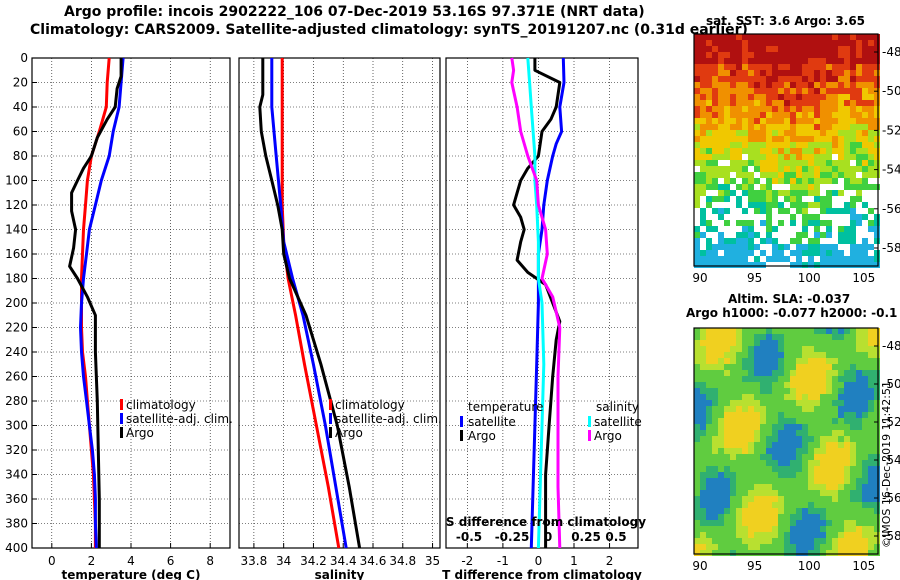 The width and height of the screenshot is (900, 580). What do you see at coordinates (548, 537) in the screenshot?
I see `top-tick-label-2: 0` at bounding box center [548, 537].